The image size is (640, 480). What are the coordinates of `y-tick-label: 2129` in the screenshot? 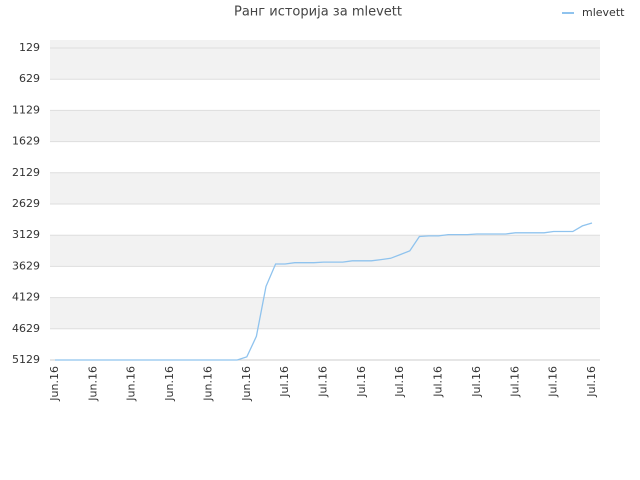 It's located at (26, 172).